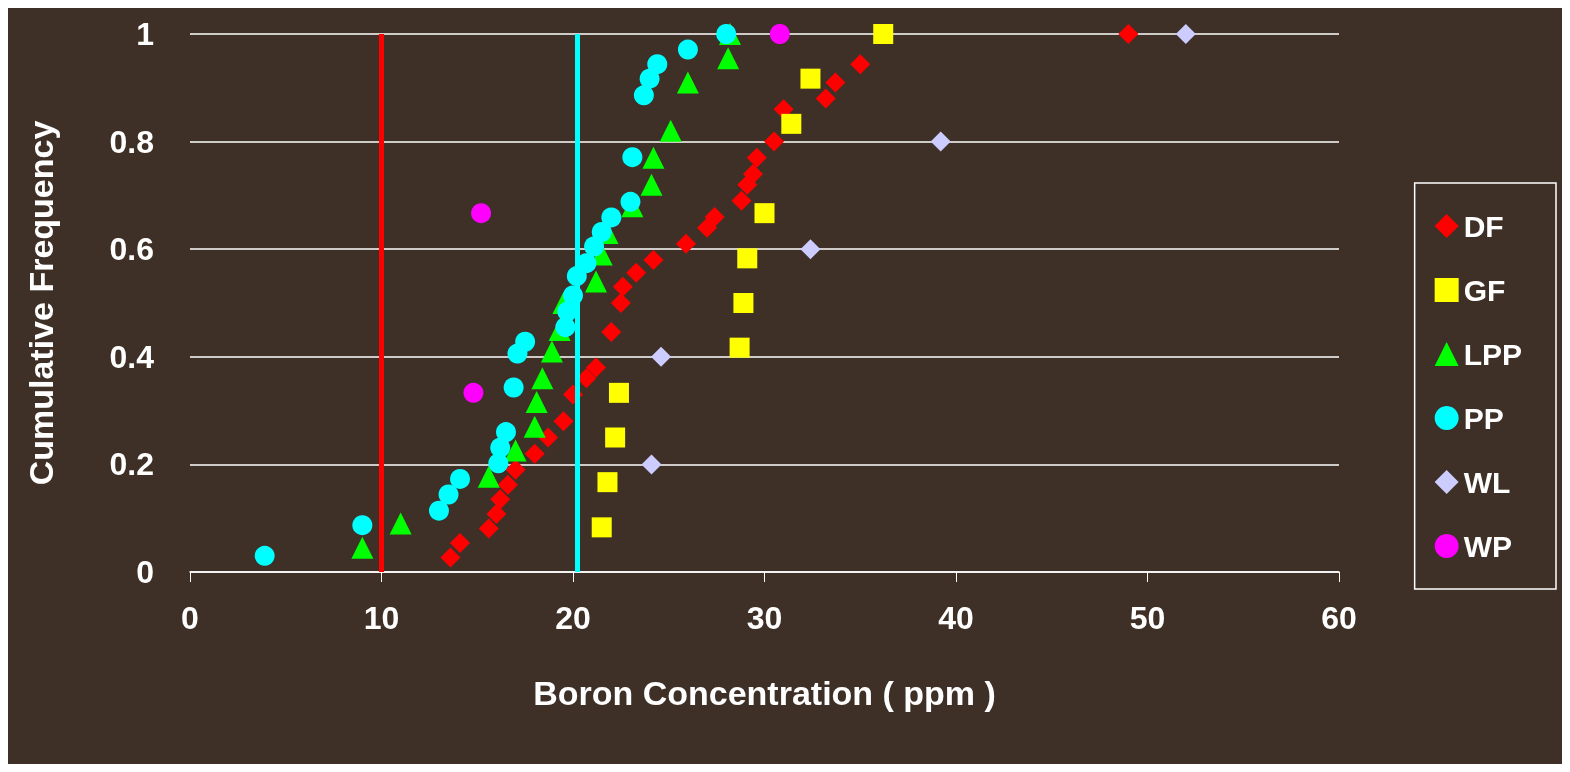 The width and height of the screenshot is (1570, 772). Describe the element at coordinates (131, 464) in the screenshot. I see `y-tick-label: 0.2` at that location.